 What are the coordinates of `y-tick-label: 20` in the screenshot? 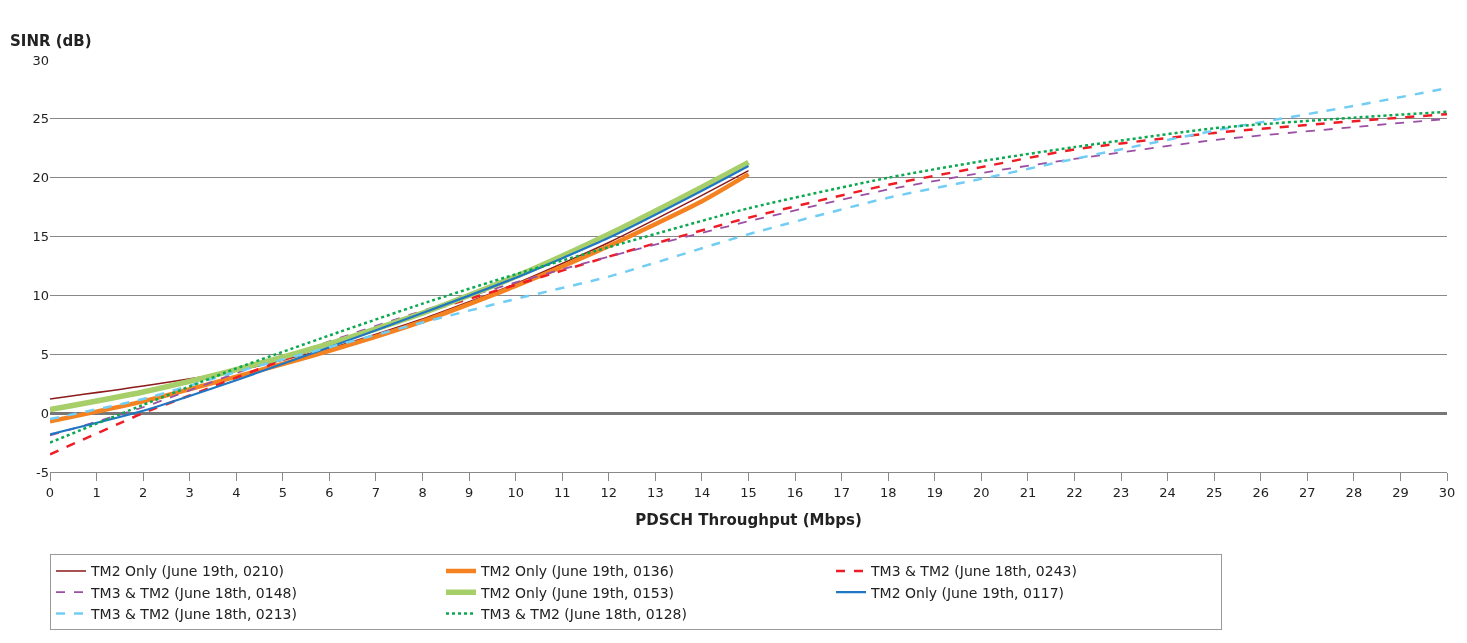 It's located at (40, 178).